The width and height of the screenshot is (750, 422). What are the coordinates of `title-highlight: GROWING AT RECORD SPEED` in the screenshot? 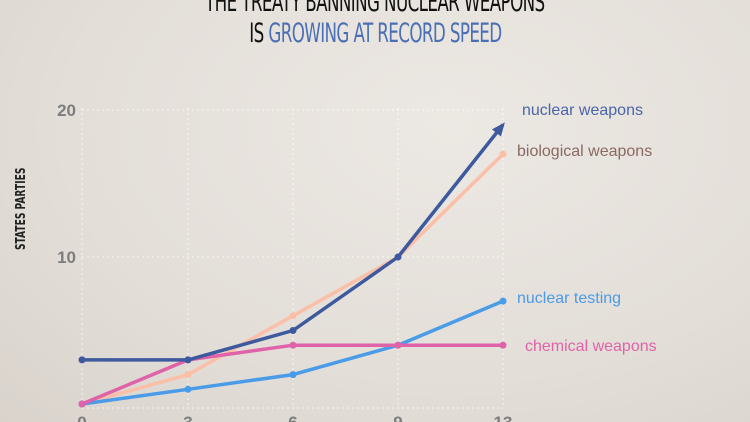 It's located at (384, 33).